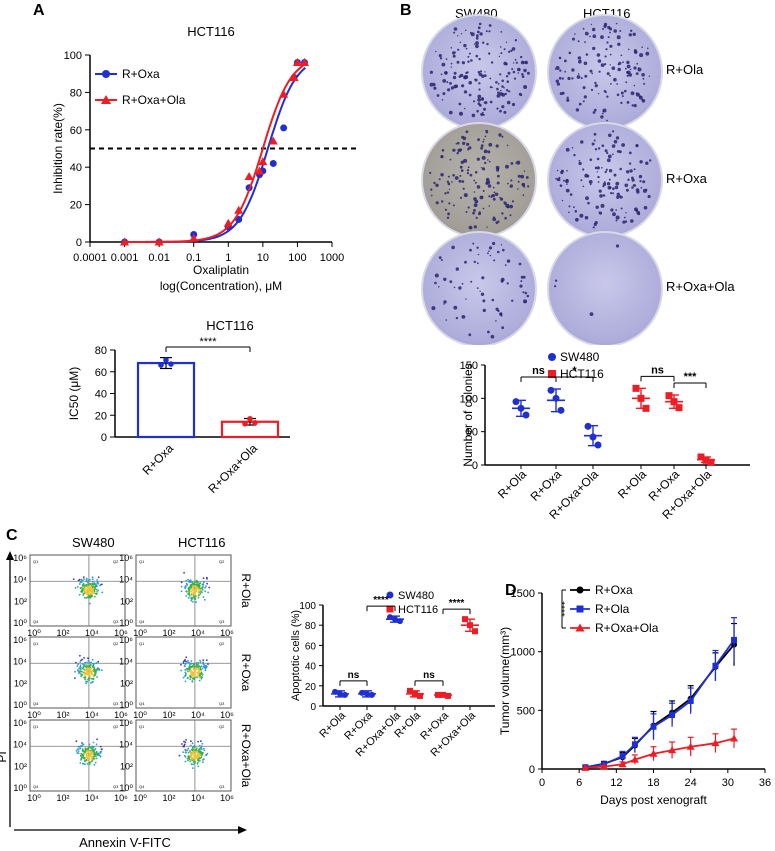 The width and height of the screenshot is (775, 851). What do you see at coordinates (542, 179) in the screenshot?
I see `colony-plate-images` at bounding box center [542, 179].